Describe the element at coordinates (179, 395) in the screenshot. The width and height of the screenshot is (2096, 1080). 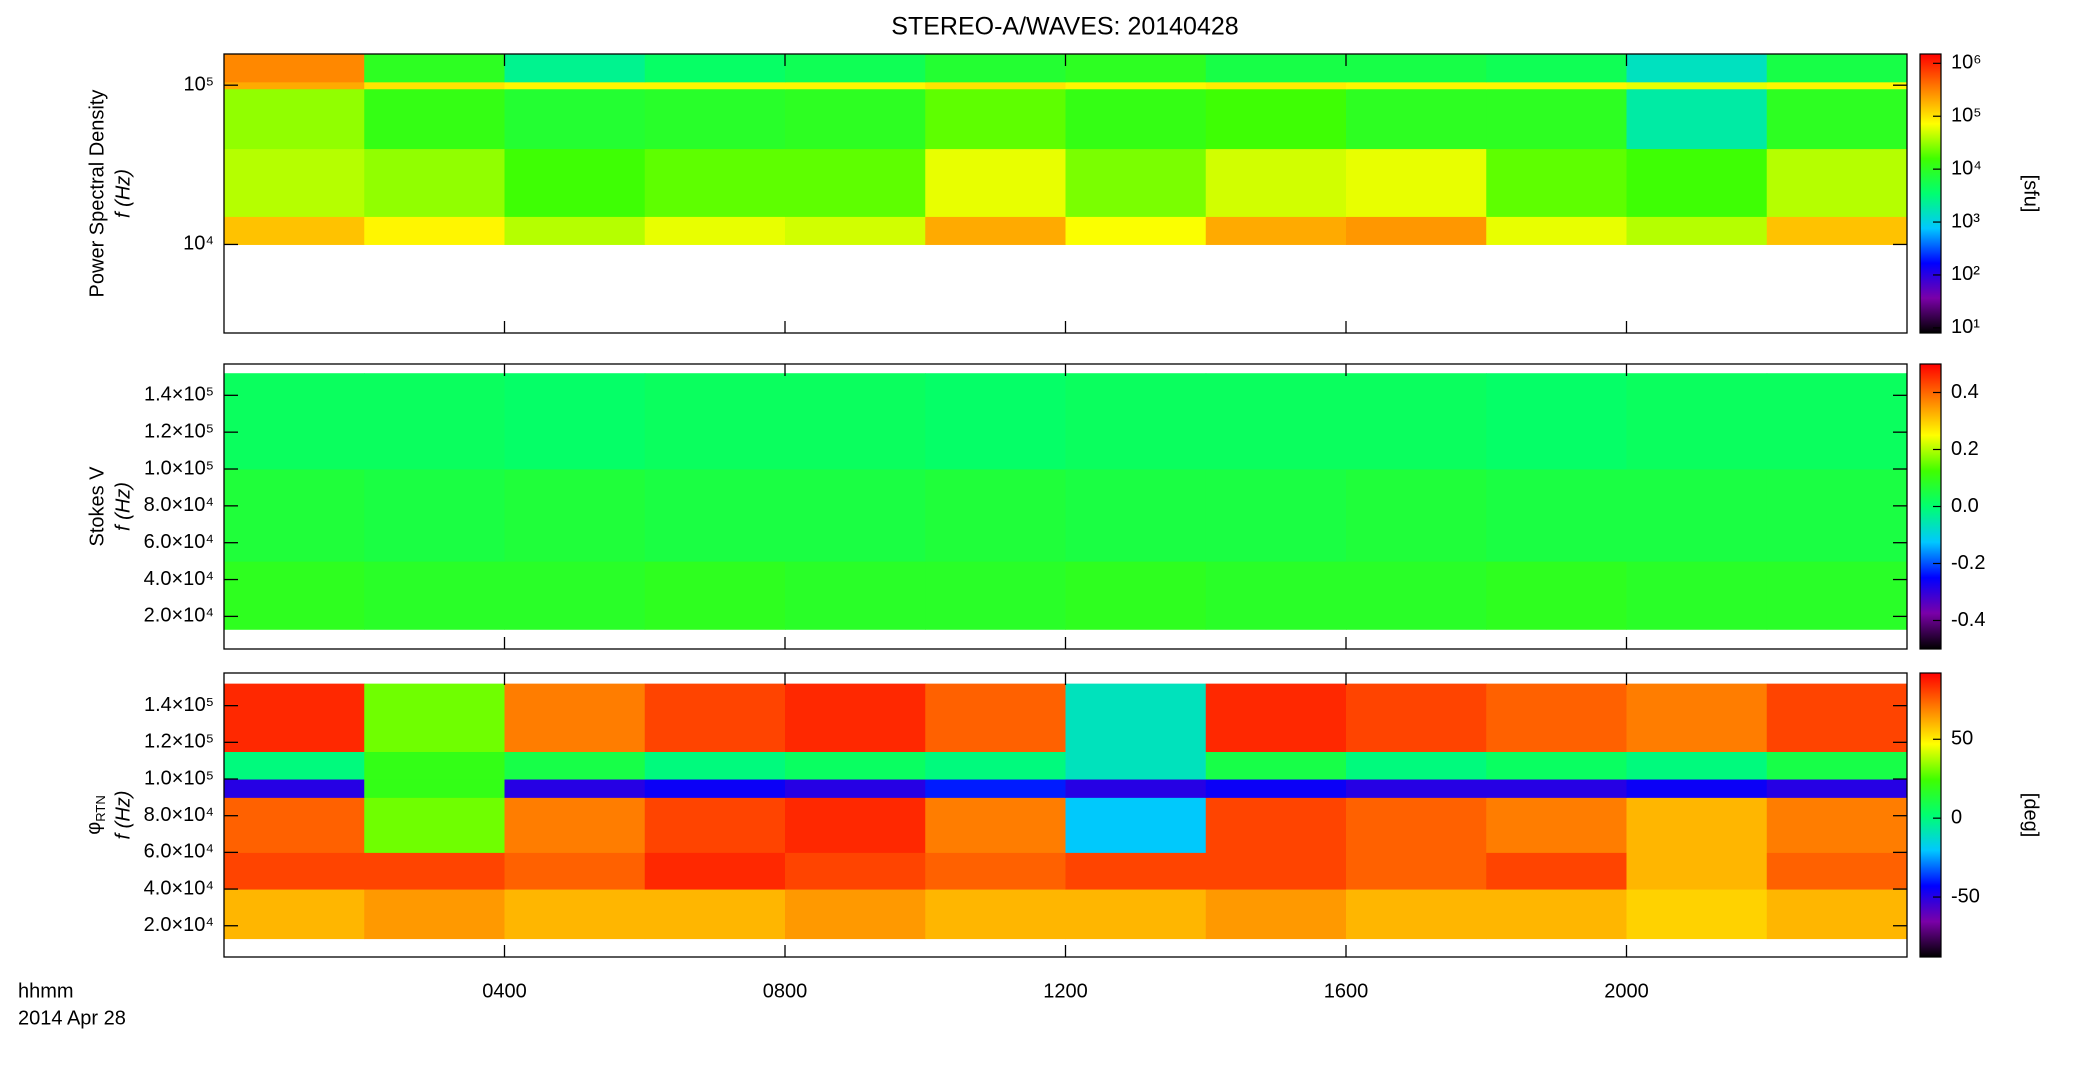
I see `y-tick-label: 1.4×10⁵` at that location.